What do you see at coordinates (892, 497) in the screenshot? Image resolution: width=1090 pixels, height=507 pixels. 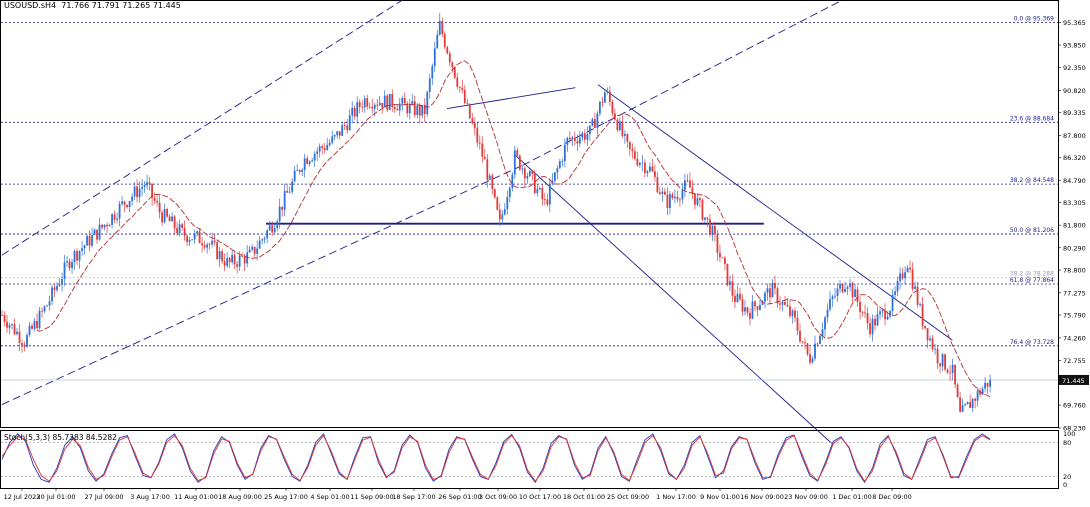 I see `time-tick-label: 8 Dec 09:00` at bounding box center [892, 497].